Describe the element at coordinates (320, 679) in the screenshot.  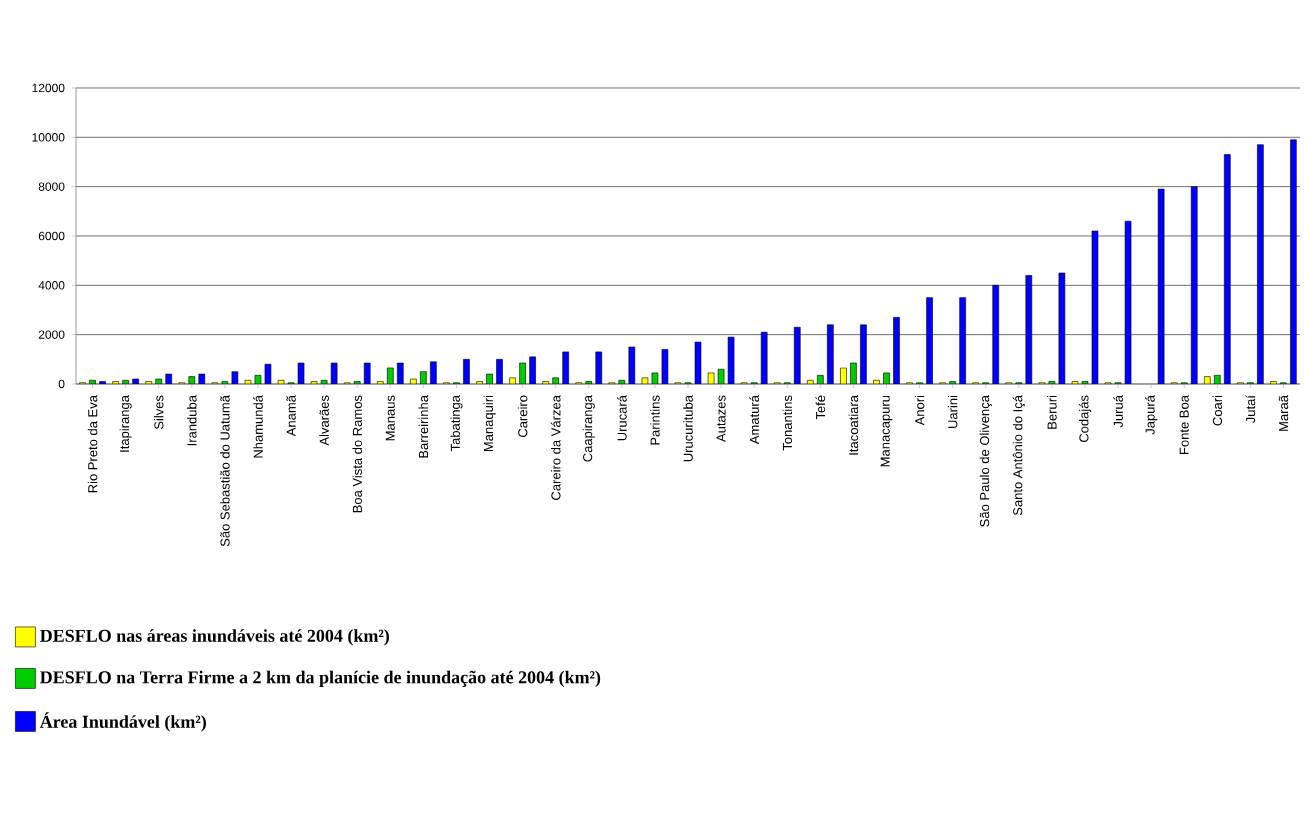
I see `legend-label: DESFLO na Terra Firme a 2 km da planície de inundação até 2004 (km²)` at that location.